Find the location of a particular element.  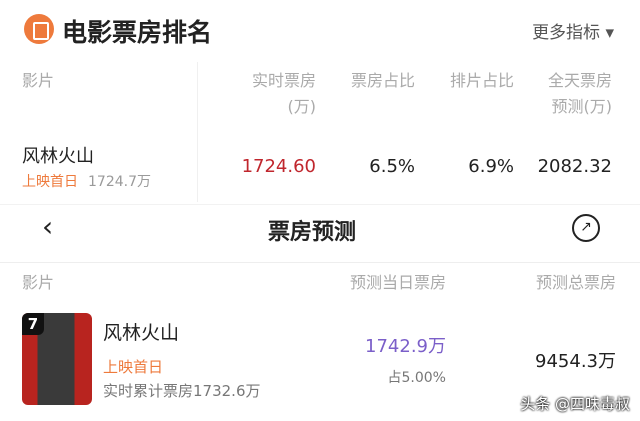

film-column is located at coordinates (99, 132).